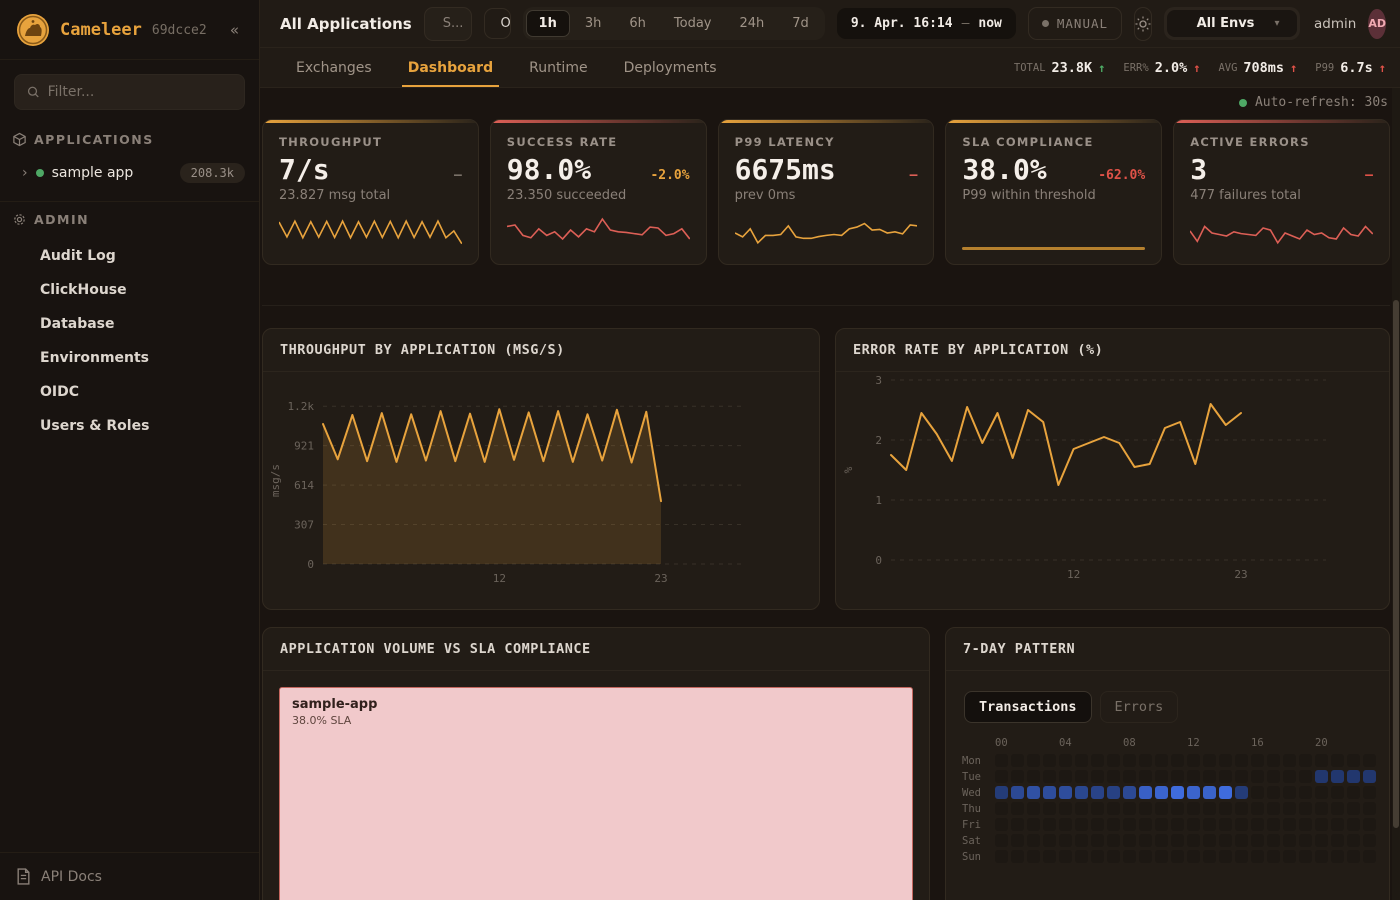 This screenshot has width=1400, height=900. I want to click on online-toggle: O, so click(497, 23).